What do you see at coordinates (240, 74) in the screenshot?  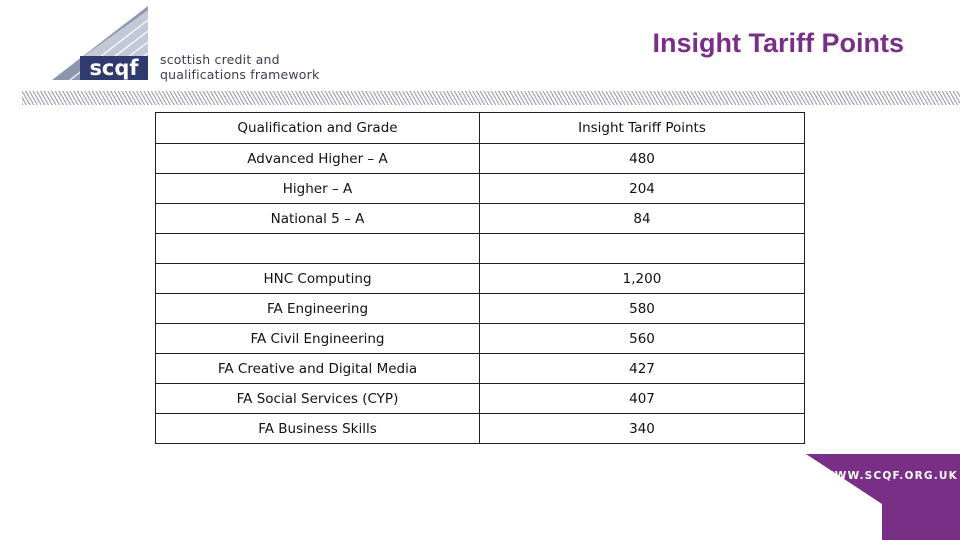 I see `logo-line-2: qualifications framework` at bounding box center [240, 74].